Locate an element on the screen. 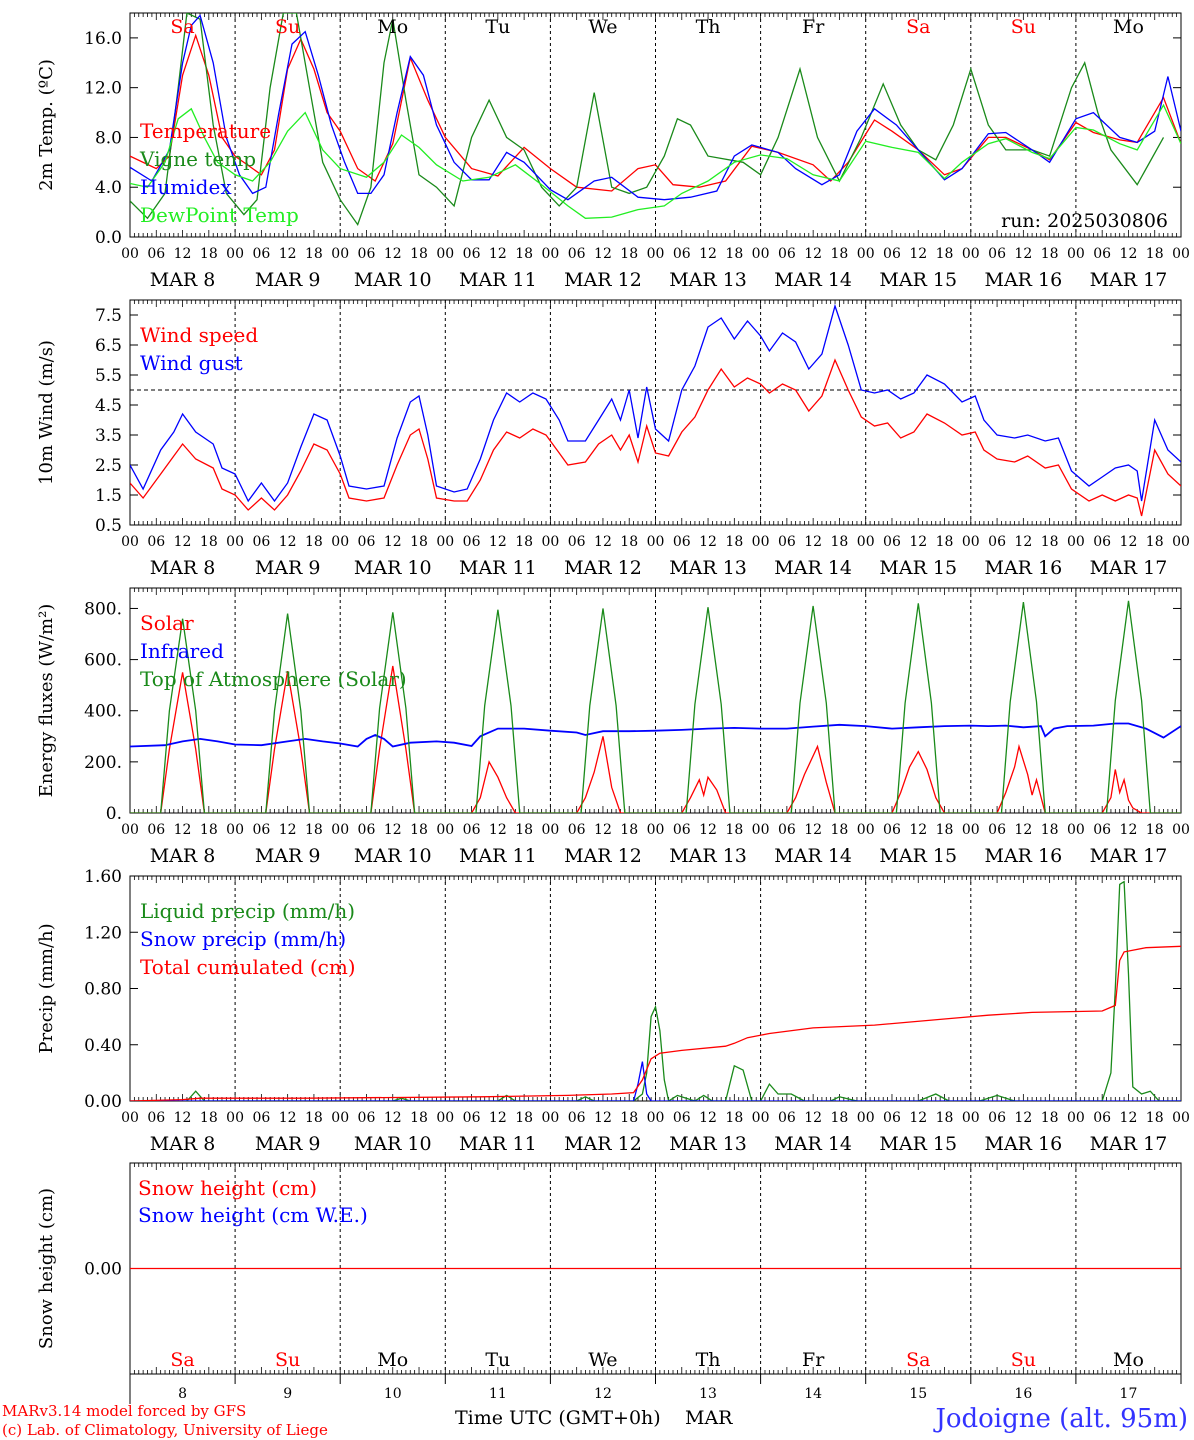 The height and width of the screenshot is (1440, 1194). date-number: 9 is located at coordinates (287, 1394).